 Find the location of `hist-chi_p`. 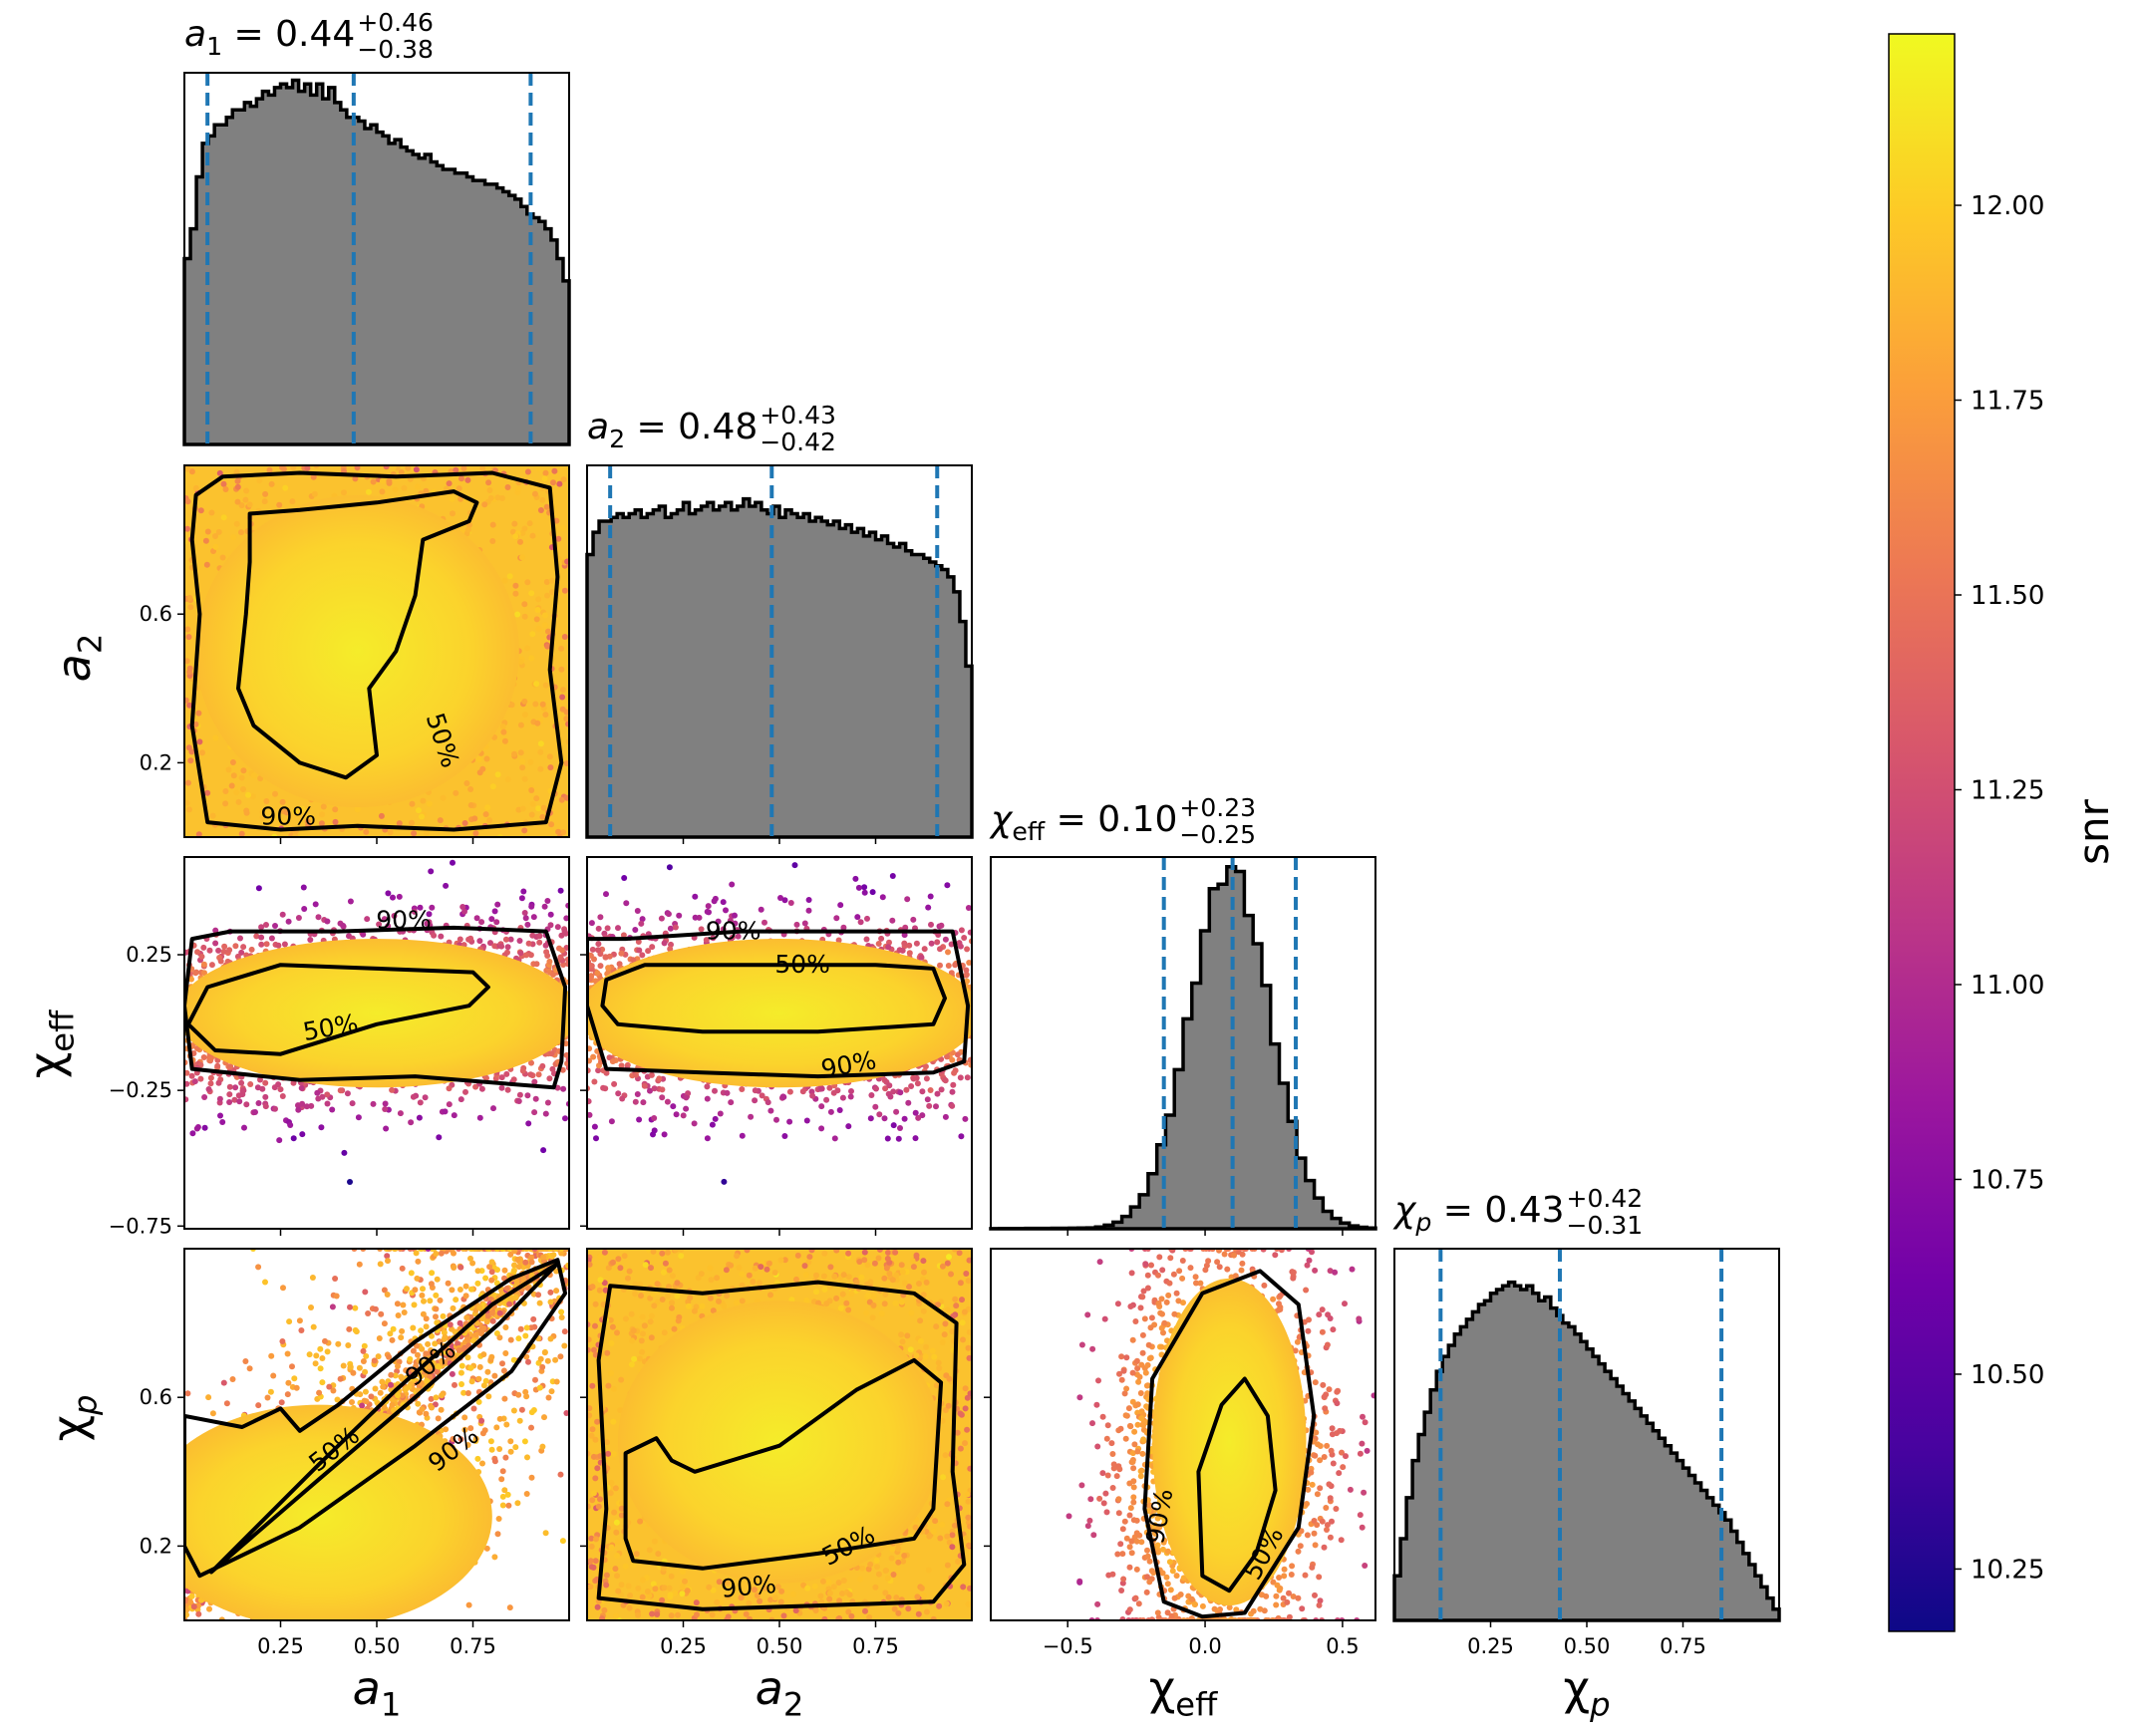

hist-chi_p is located at coordinates (1586, 1435).